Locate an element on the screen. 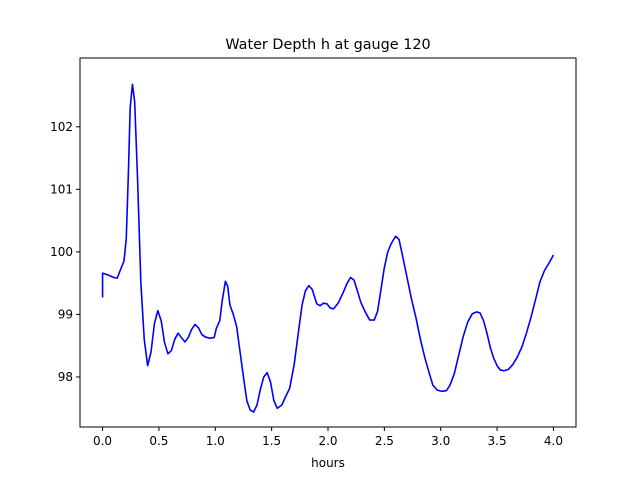 This screenshot has height=485, width=640. x-tick-label: 3.5 is located at coordinates (497, 441).